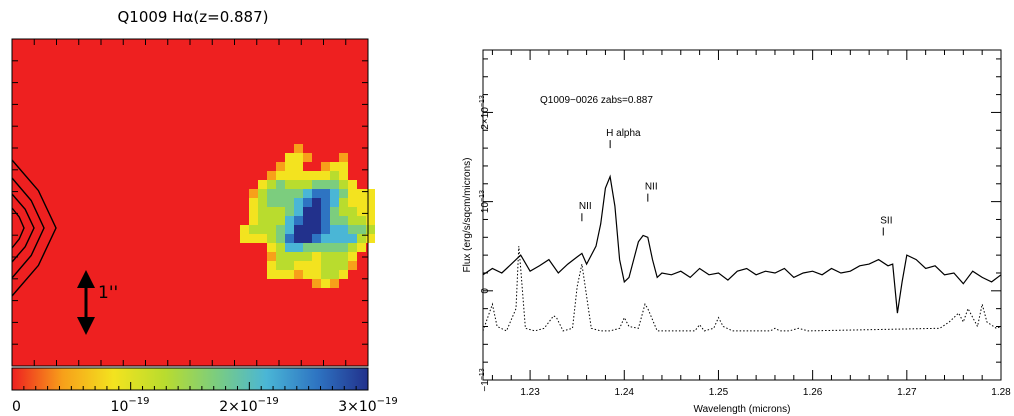  I want to click on colorbar-tick-label: 0, so click(16, 407).